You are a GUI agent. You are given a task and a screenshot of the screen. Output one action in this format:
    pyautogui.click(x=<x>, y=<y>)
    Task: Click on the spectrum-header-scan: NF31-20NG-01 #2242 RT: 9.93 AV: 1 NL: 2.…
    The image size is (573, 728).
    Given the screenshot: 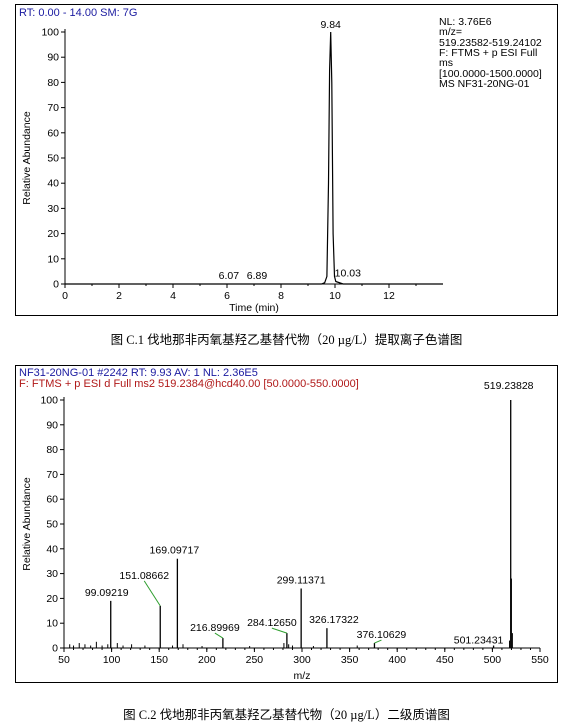 What is the action you would take?
    pyautogui.click(x=138, y=373)
    